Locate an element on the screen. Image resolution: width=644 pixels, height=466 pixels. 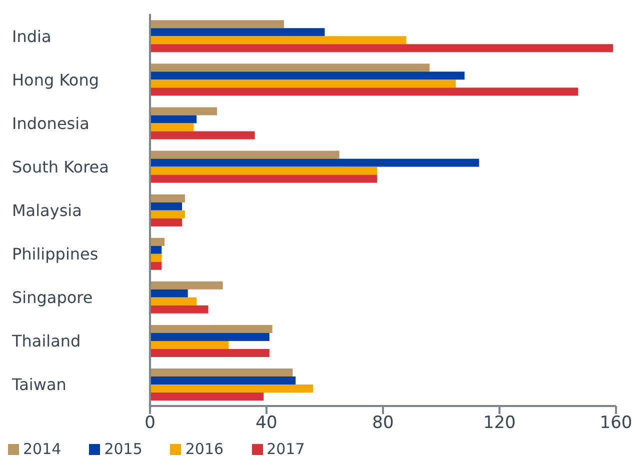
x-tick-label: 40 is located at coordinates (267, 423).